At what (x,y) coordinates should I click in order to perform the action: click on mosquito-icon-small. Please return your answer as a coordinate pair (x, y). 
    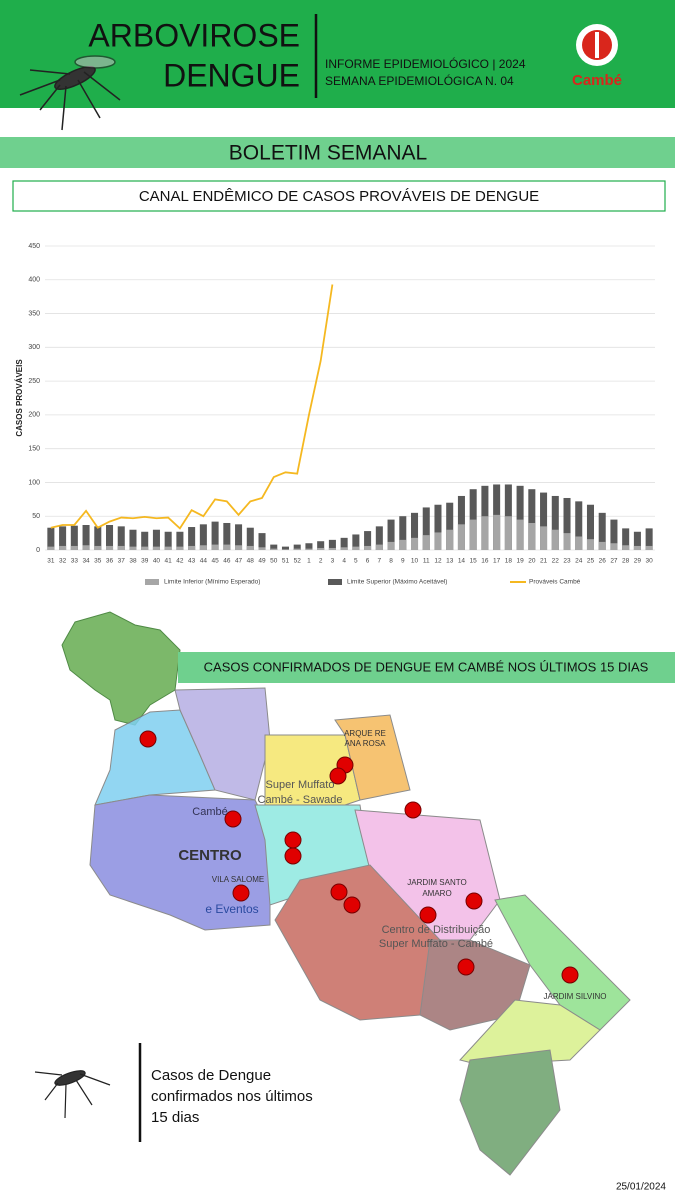
    Looking at the image, I should click on (72, 1094).